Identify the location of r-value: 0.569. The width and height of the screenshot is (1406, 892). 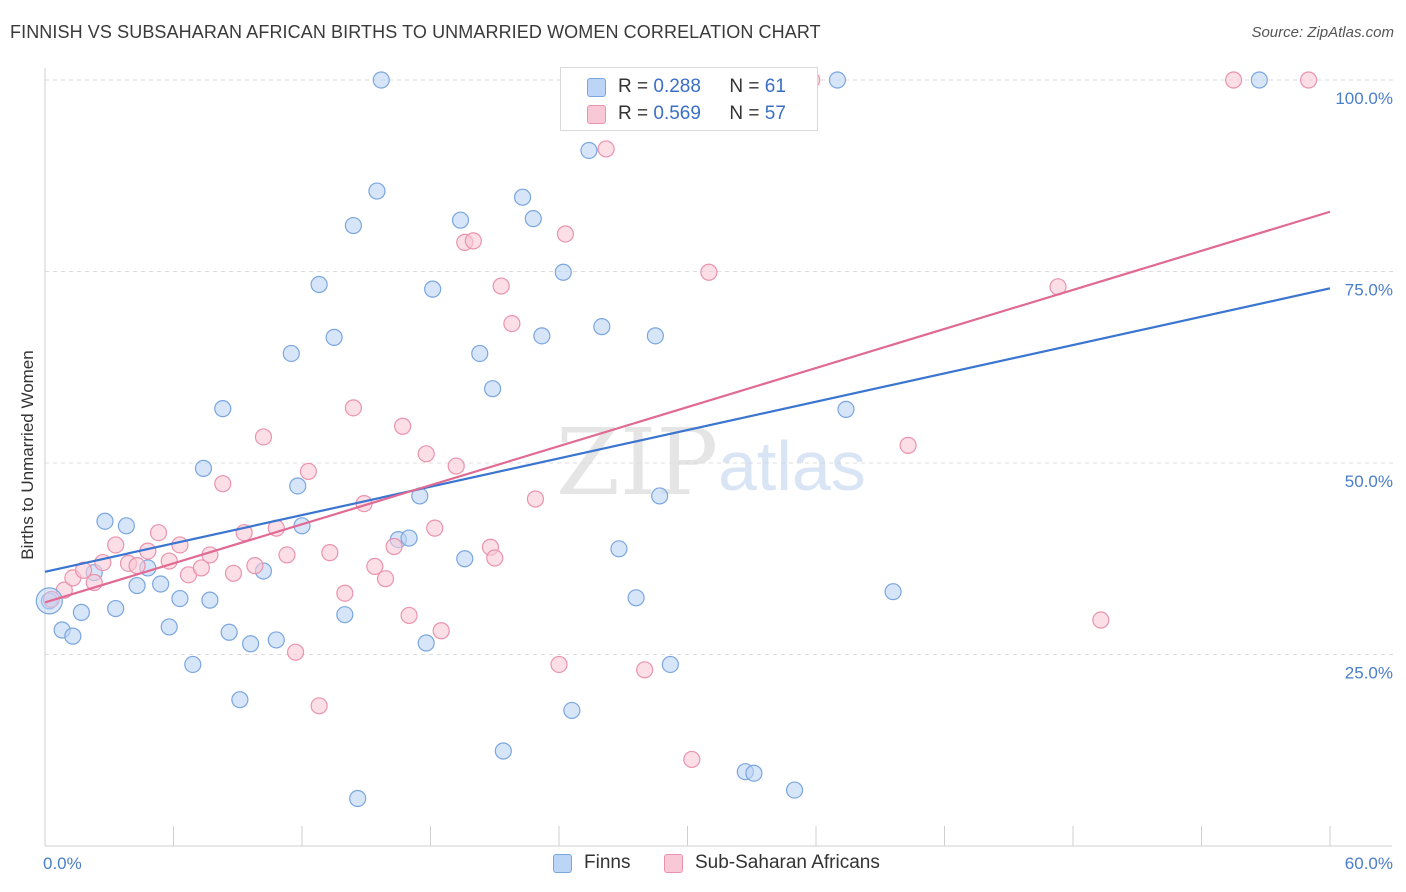
(677, 113).